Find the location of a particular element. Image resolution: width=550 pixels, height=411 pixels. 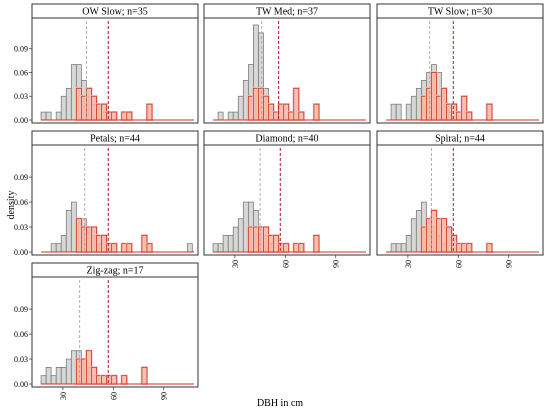

panel: Spiral; n=44 30 60 90 is located at coordinates (460, 199).